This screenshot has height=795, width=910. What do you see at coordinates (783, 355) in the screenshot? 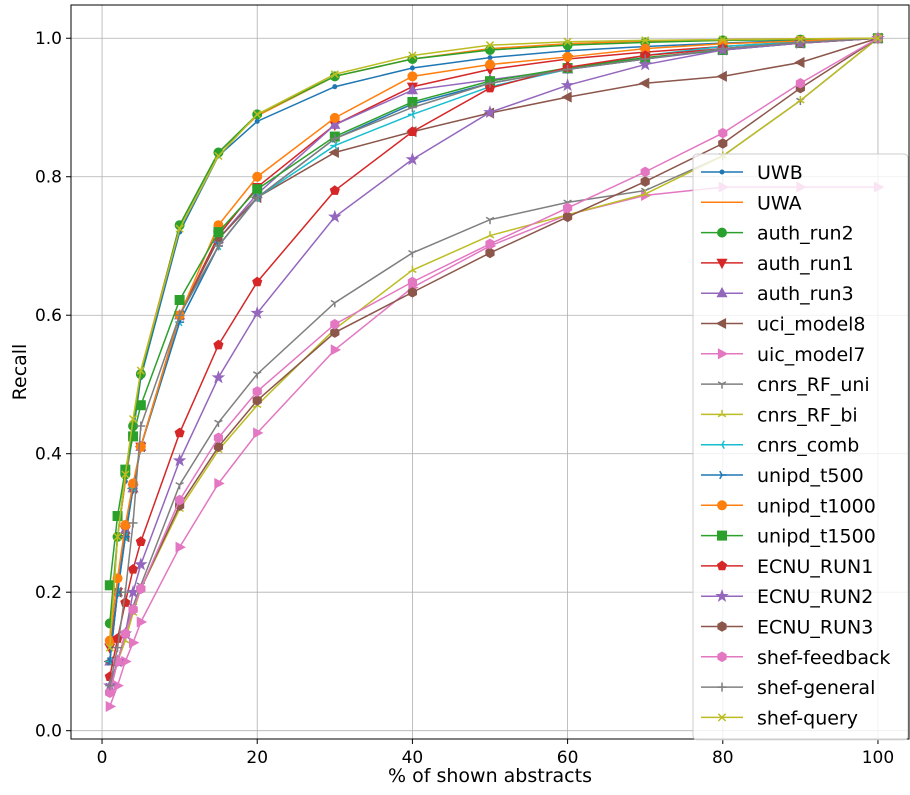
I see `legend-item: uic_model7` at bounding box center [783, 355].